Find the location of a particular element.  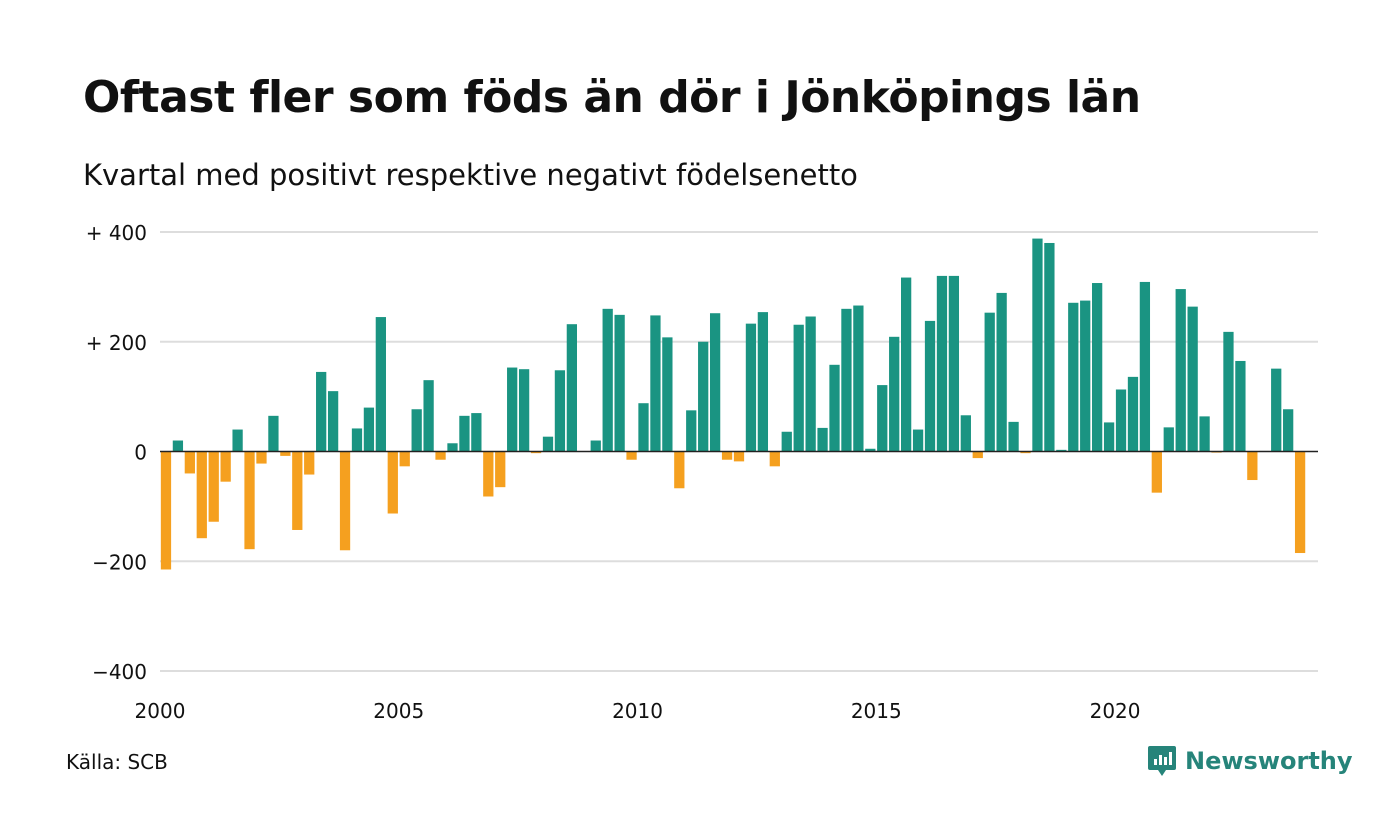

y-tick-label: −200 is located at coordinates (119, 562).